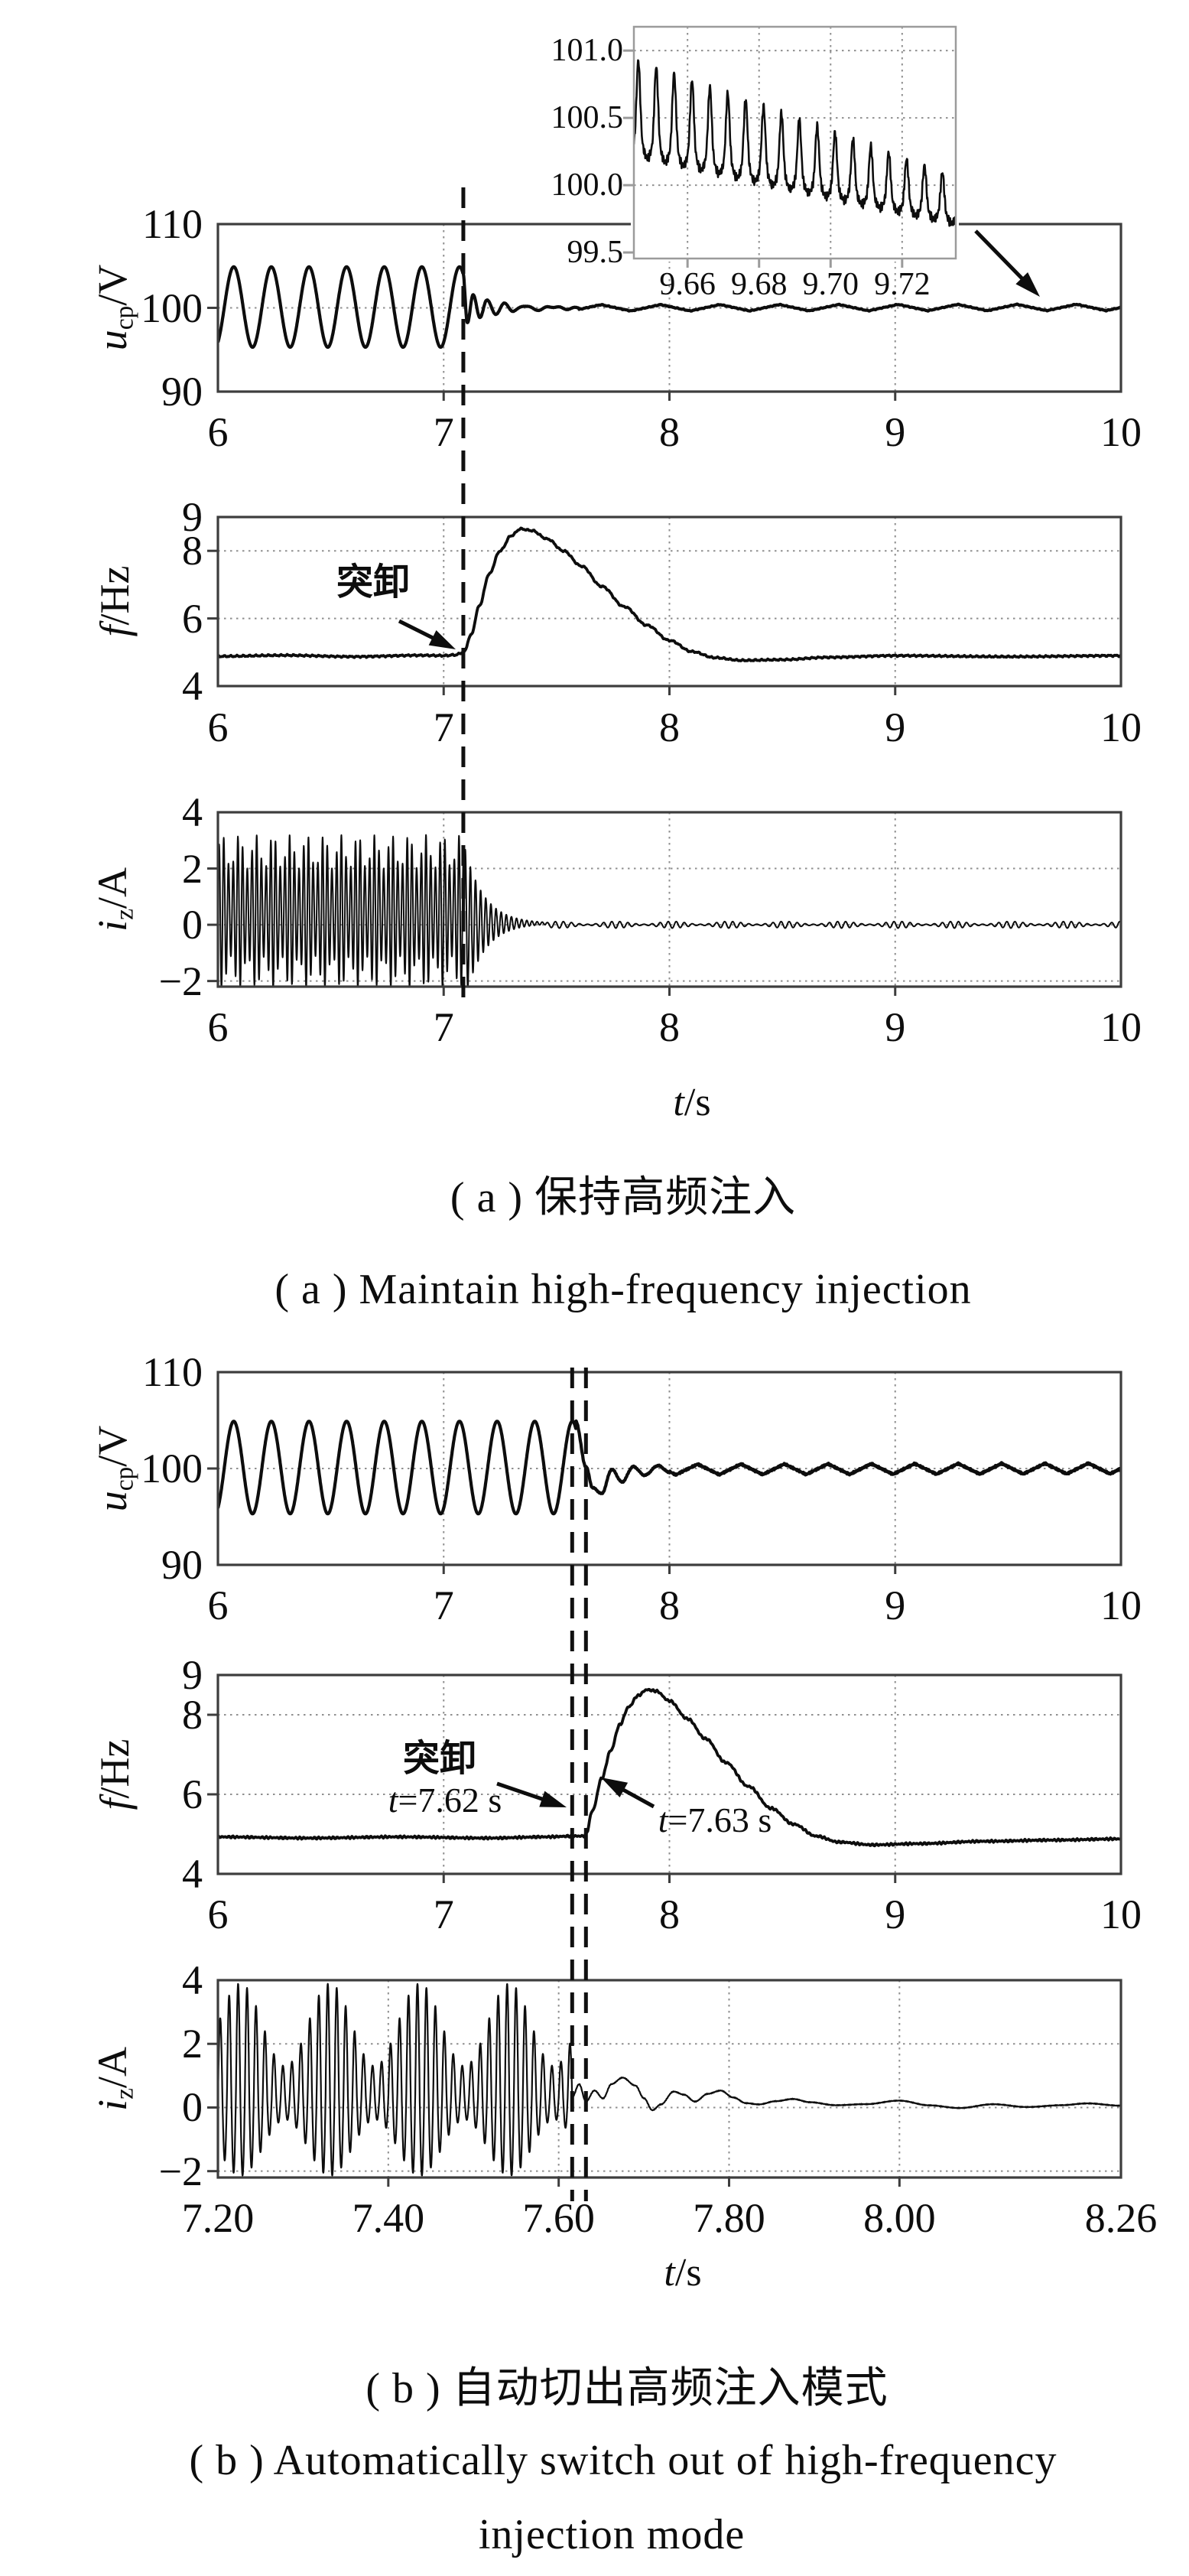 This screenshot has width=1189, height=2576. What do you see at coordinates (114, 307) in the screenshot?
I see `y-axis-title-a1: ucp/V` at bounding box center [114, 307].